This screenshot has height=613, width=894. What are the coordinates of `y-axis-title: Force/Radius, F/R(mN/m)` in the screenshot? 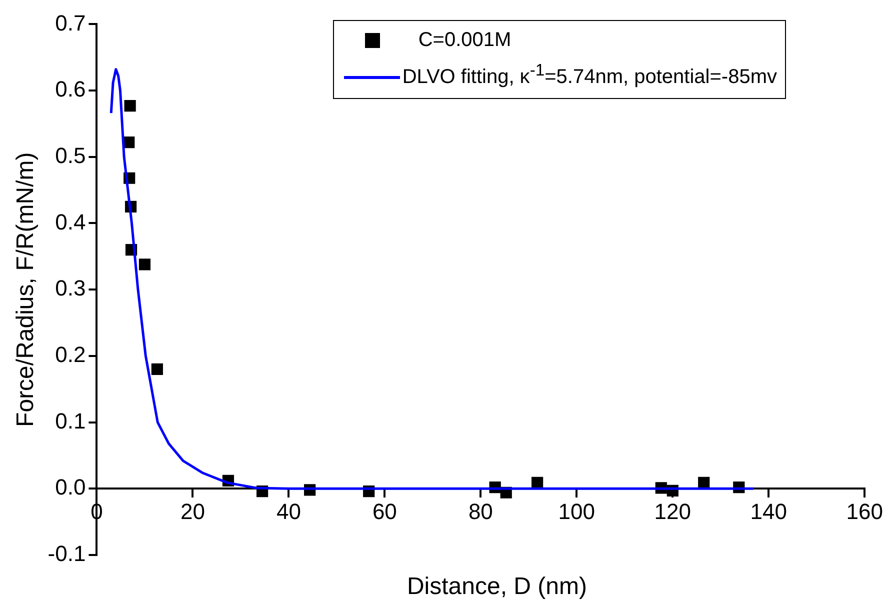 It's located at (26, 289).